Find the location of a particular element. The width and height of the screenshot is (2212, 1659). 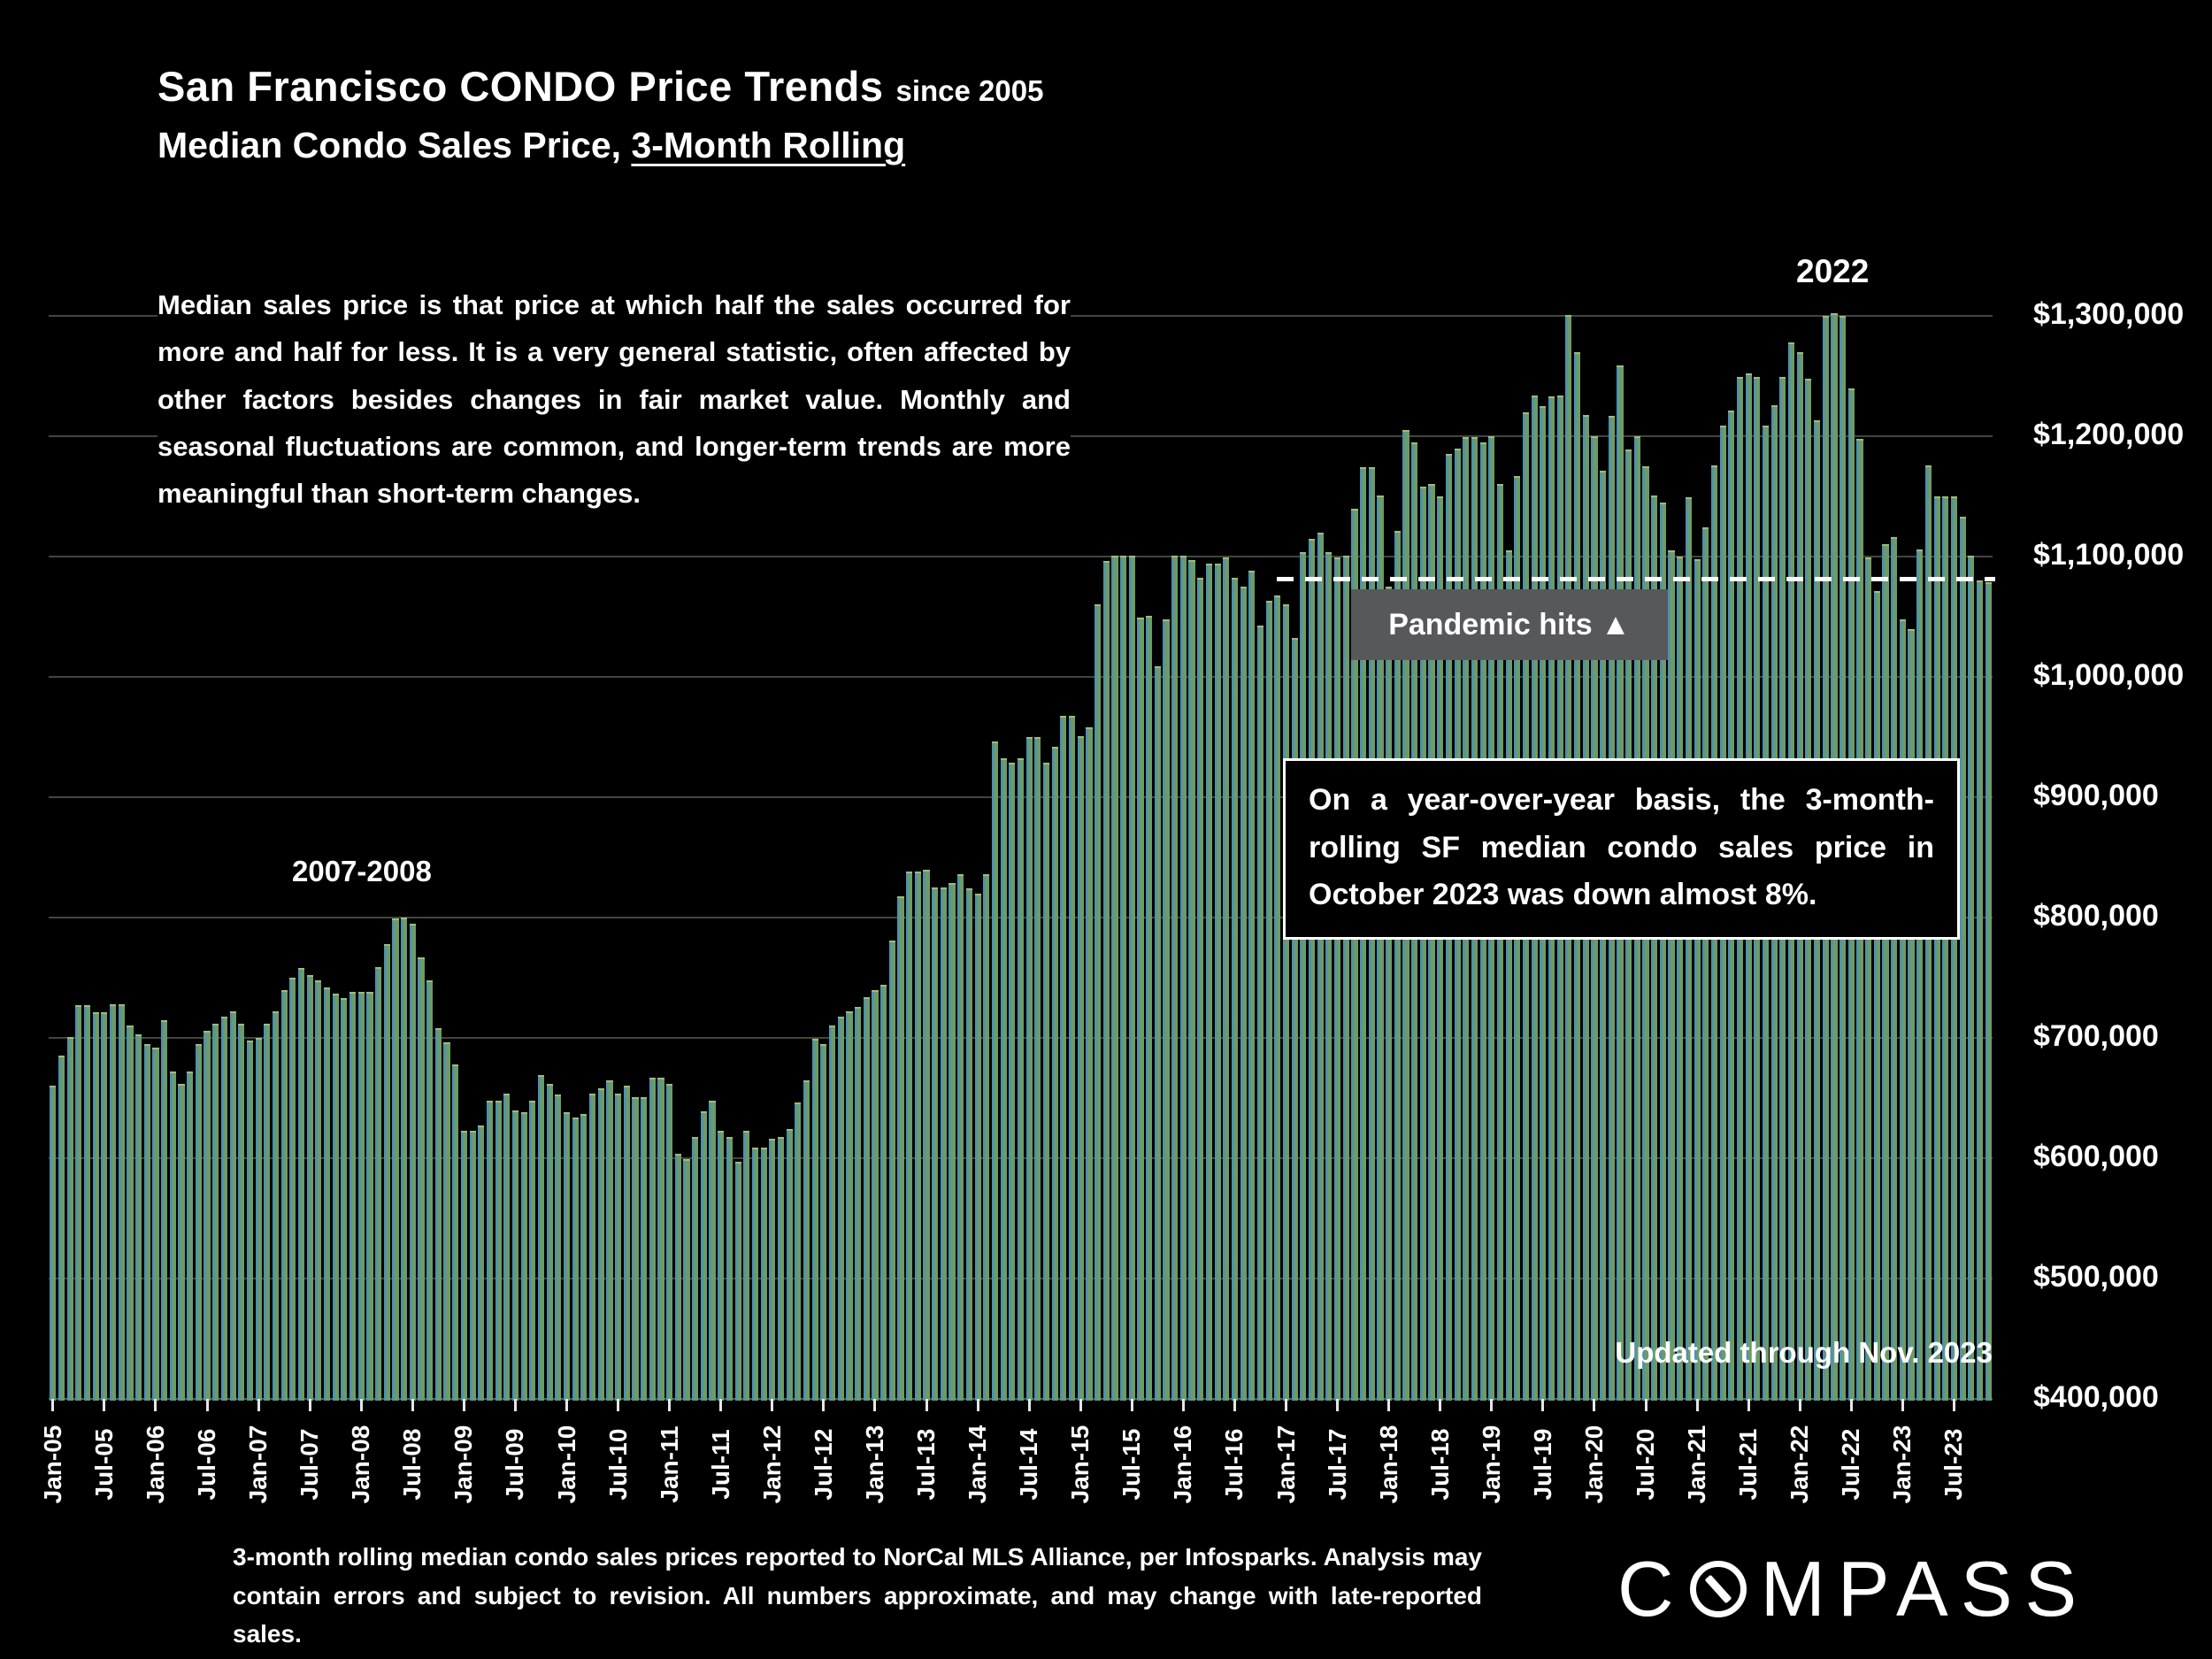

x-axis-label-Jan-21: Jan-21 is located at coordinates (1697, 1465).